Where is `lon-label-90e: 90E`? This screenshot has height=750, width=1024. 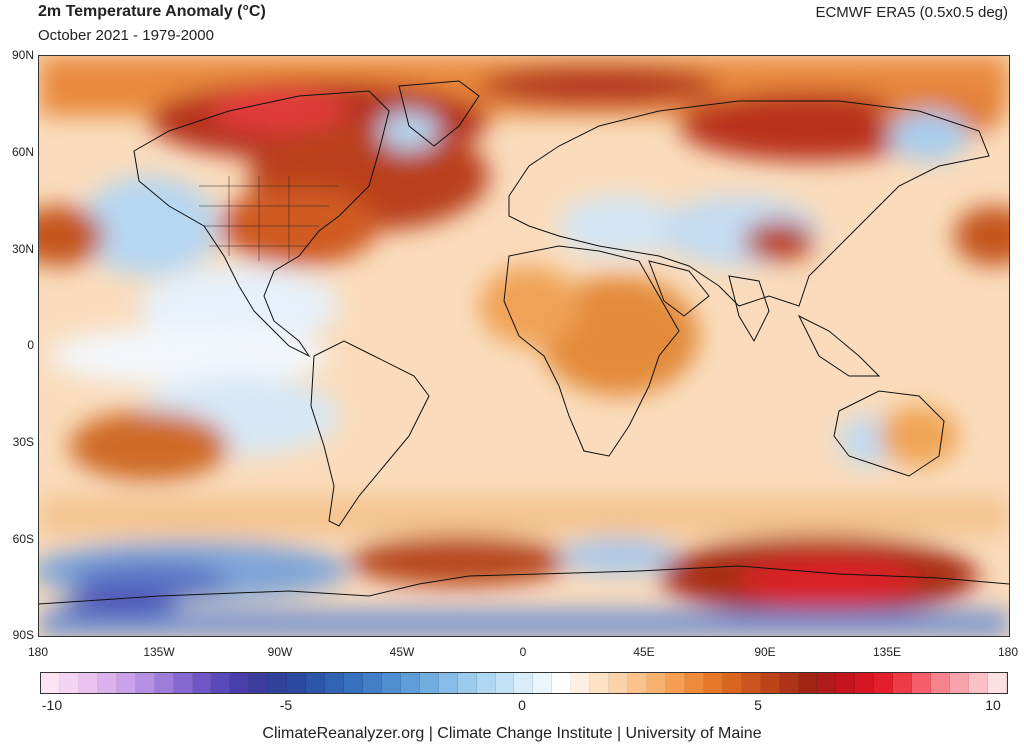 lon-label-90e: 90E is located at coordinates (765, 652).